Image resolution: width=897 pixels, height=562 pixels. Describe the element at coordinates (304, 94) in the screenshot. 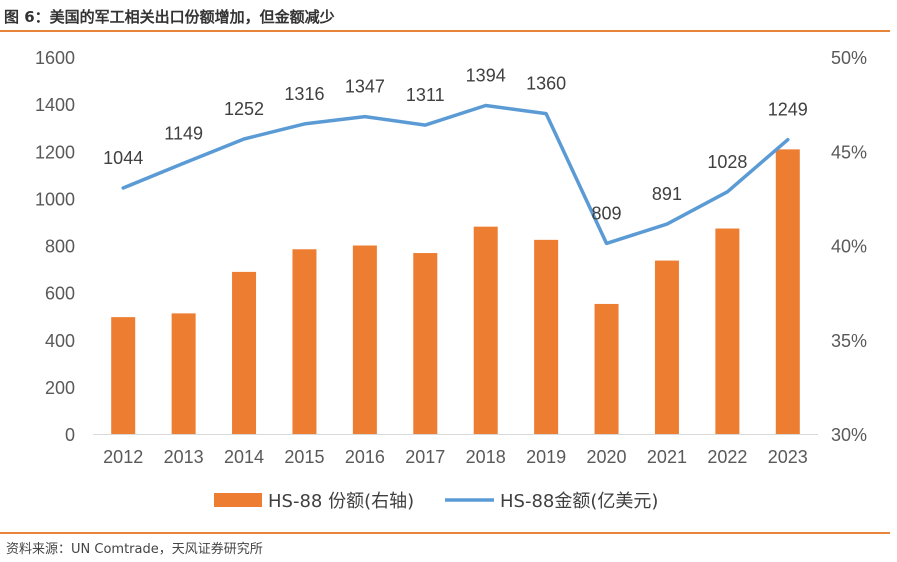

I see `line-data-label: 1316` at that location.